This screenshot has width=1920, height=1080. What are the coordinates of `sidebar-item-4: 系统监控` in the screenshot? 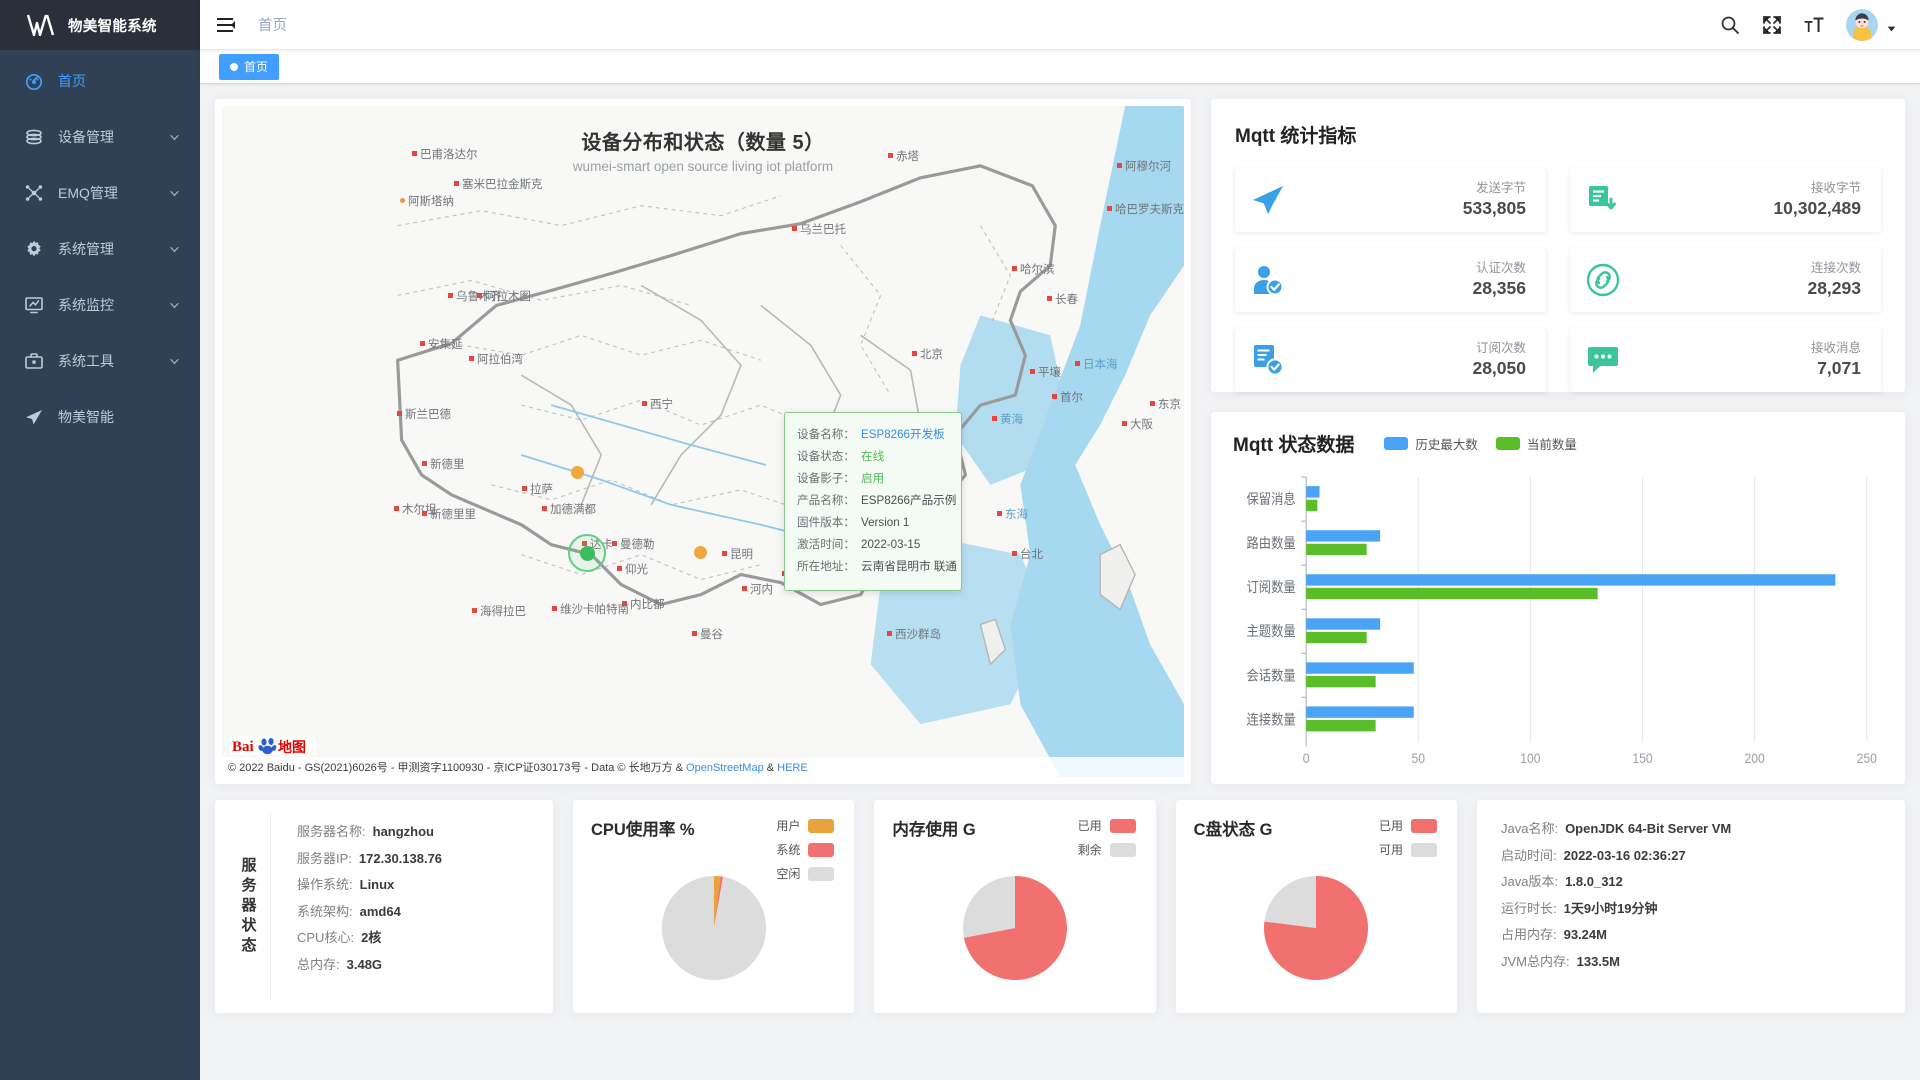 It's located at (100, 305).